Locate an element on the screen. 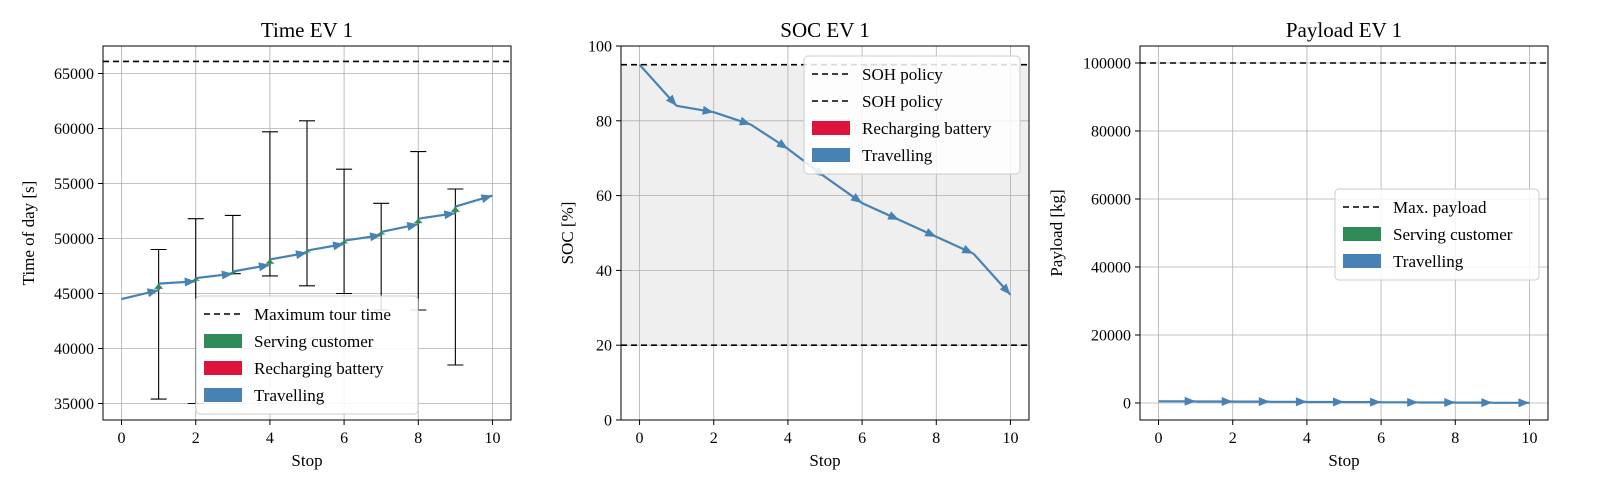  y-tick-label: 40 is located at coordinates (604, 271).